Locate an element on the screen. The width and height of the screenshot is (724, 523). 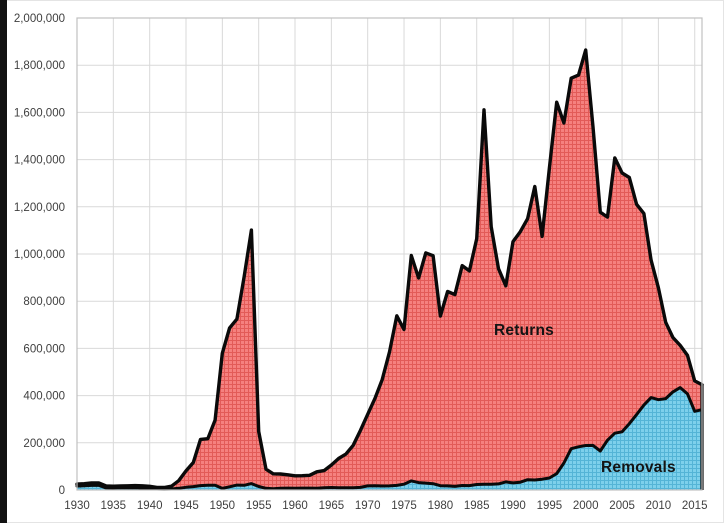
svg-text: 2015 is located at coordinates (695, 506).